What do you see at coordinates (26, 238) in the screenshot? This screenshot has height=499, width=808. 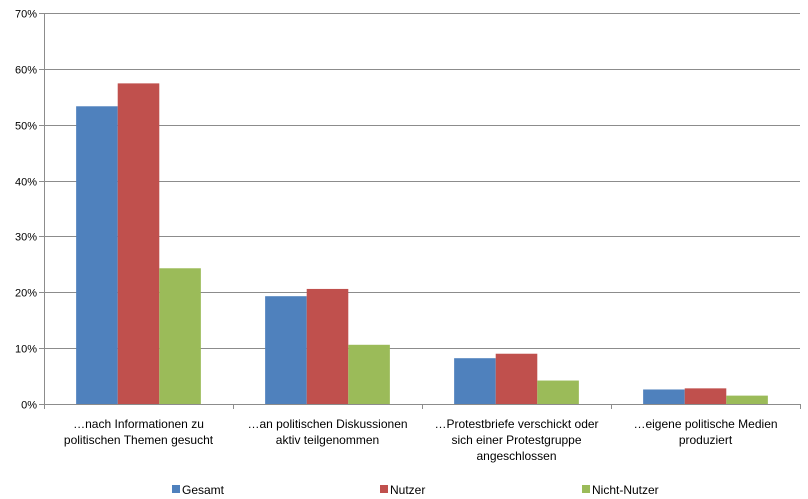 I see `y-tick-label: 30%` at bounding box center [26, 238].